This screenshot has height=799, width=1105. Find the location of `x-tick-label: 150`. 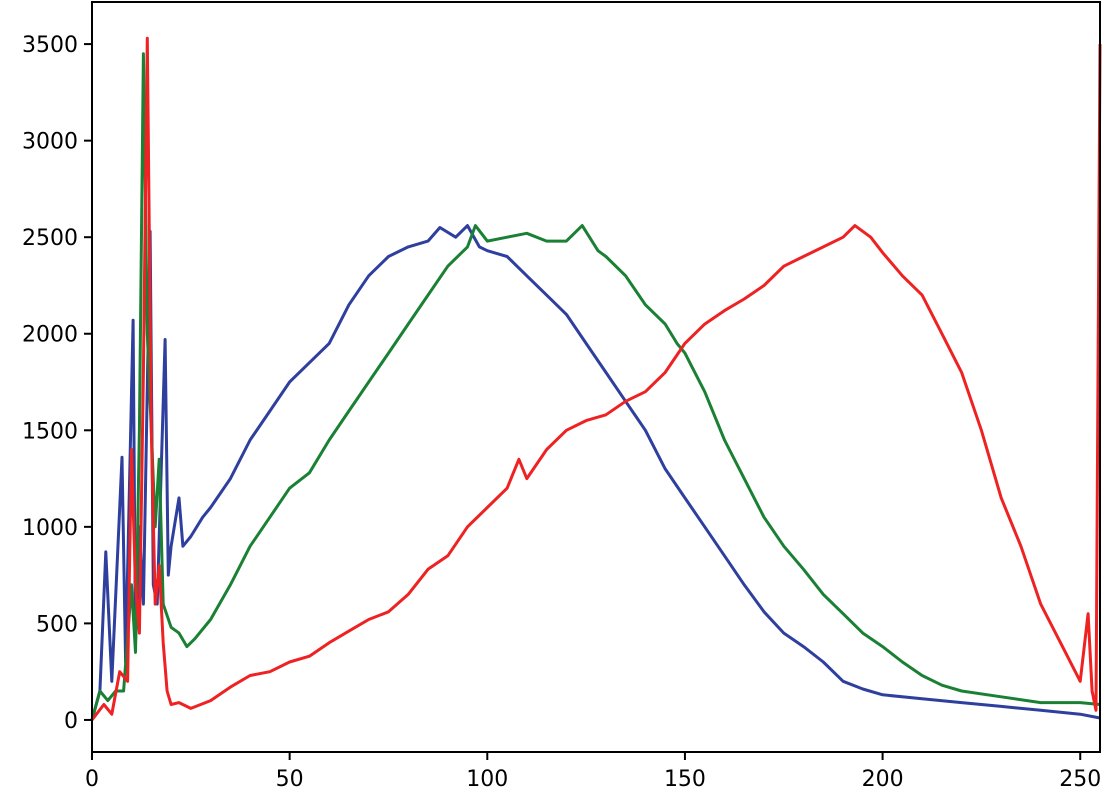

x-tick-label: 150 is located at coordinates (685, 779).